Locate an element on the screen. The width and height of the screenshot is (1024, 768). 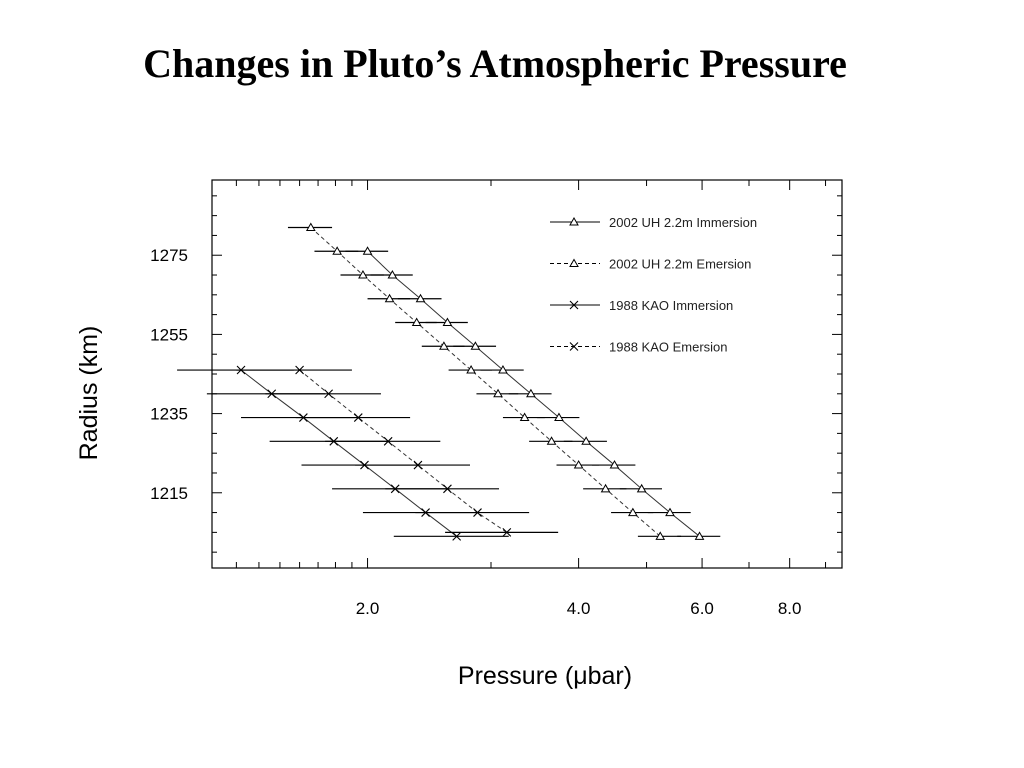
y-tick-label: 1235 is located at coordinates (169, 414).